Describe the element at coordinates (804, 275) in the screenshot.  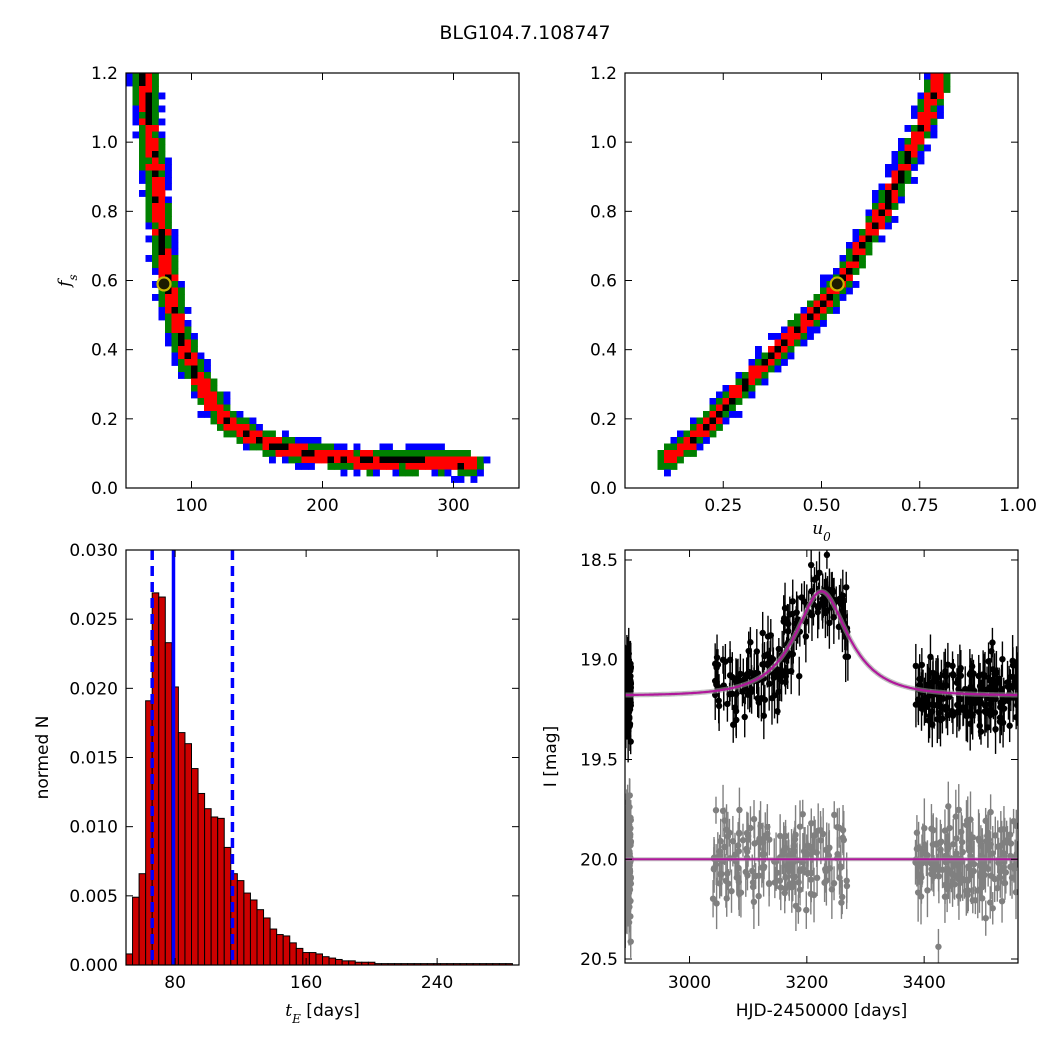
I see `heatmap-cells` at that location.